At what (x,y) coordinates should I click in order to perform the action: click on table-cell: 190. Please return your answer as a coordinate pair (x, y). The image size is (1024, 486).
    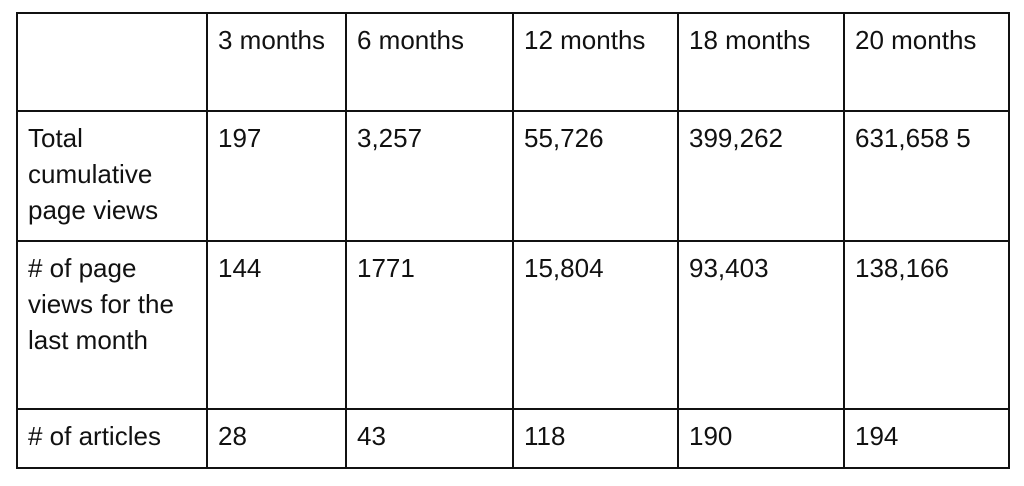
    Looking at the image, I should click on (761, 438).